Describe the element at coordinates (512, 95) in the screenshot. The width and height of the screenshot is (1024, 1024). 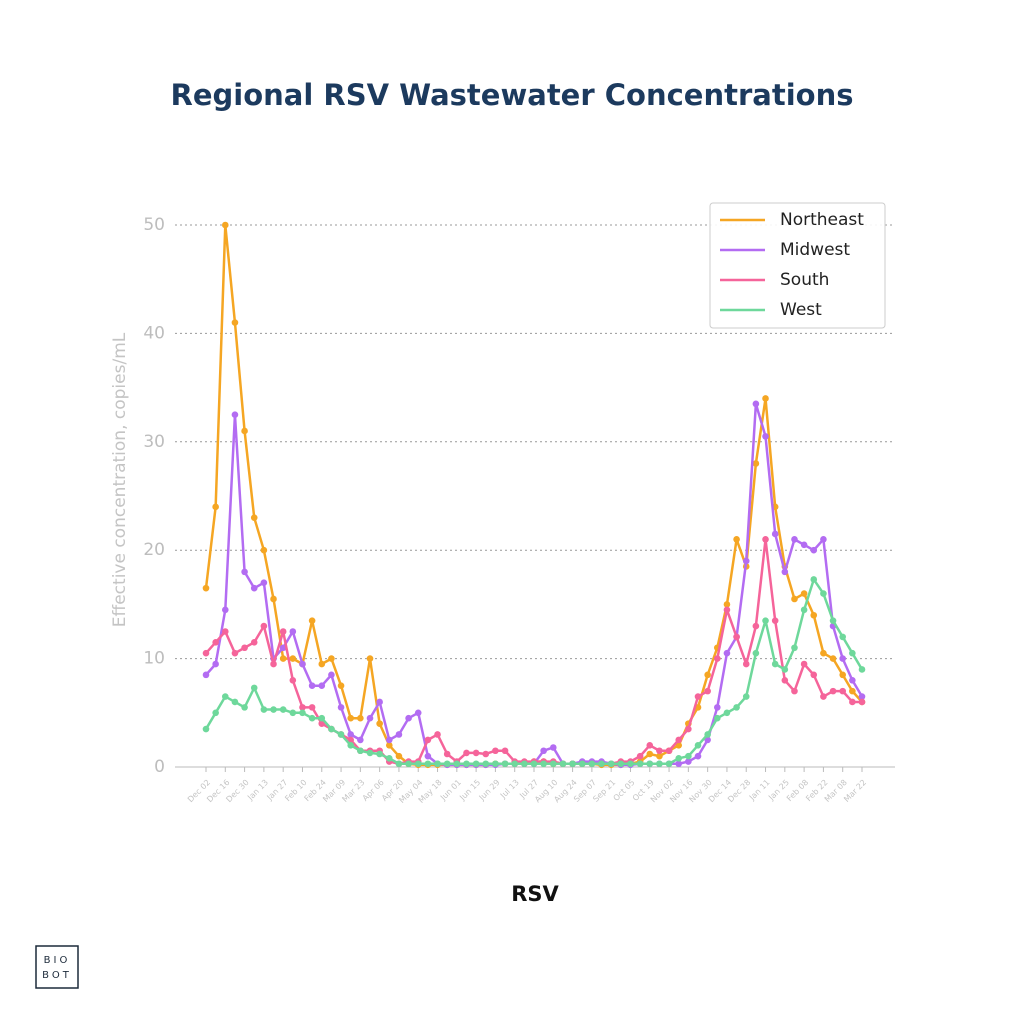
I see `chart-title: Regional RSV Wastewater Concentrations` at that location.